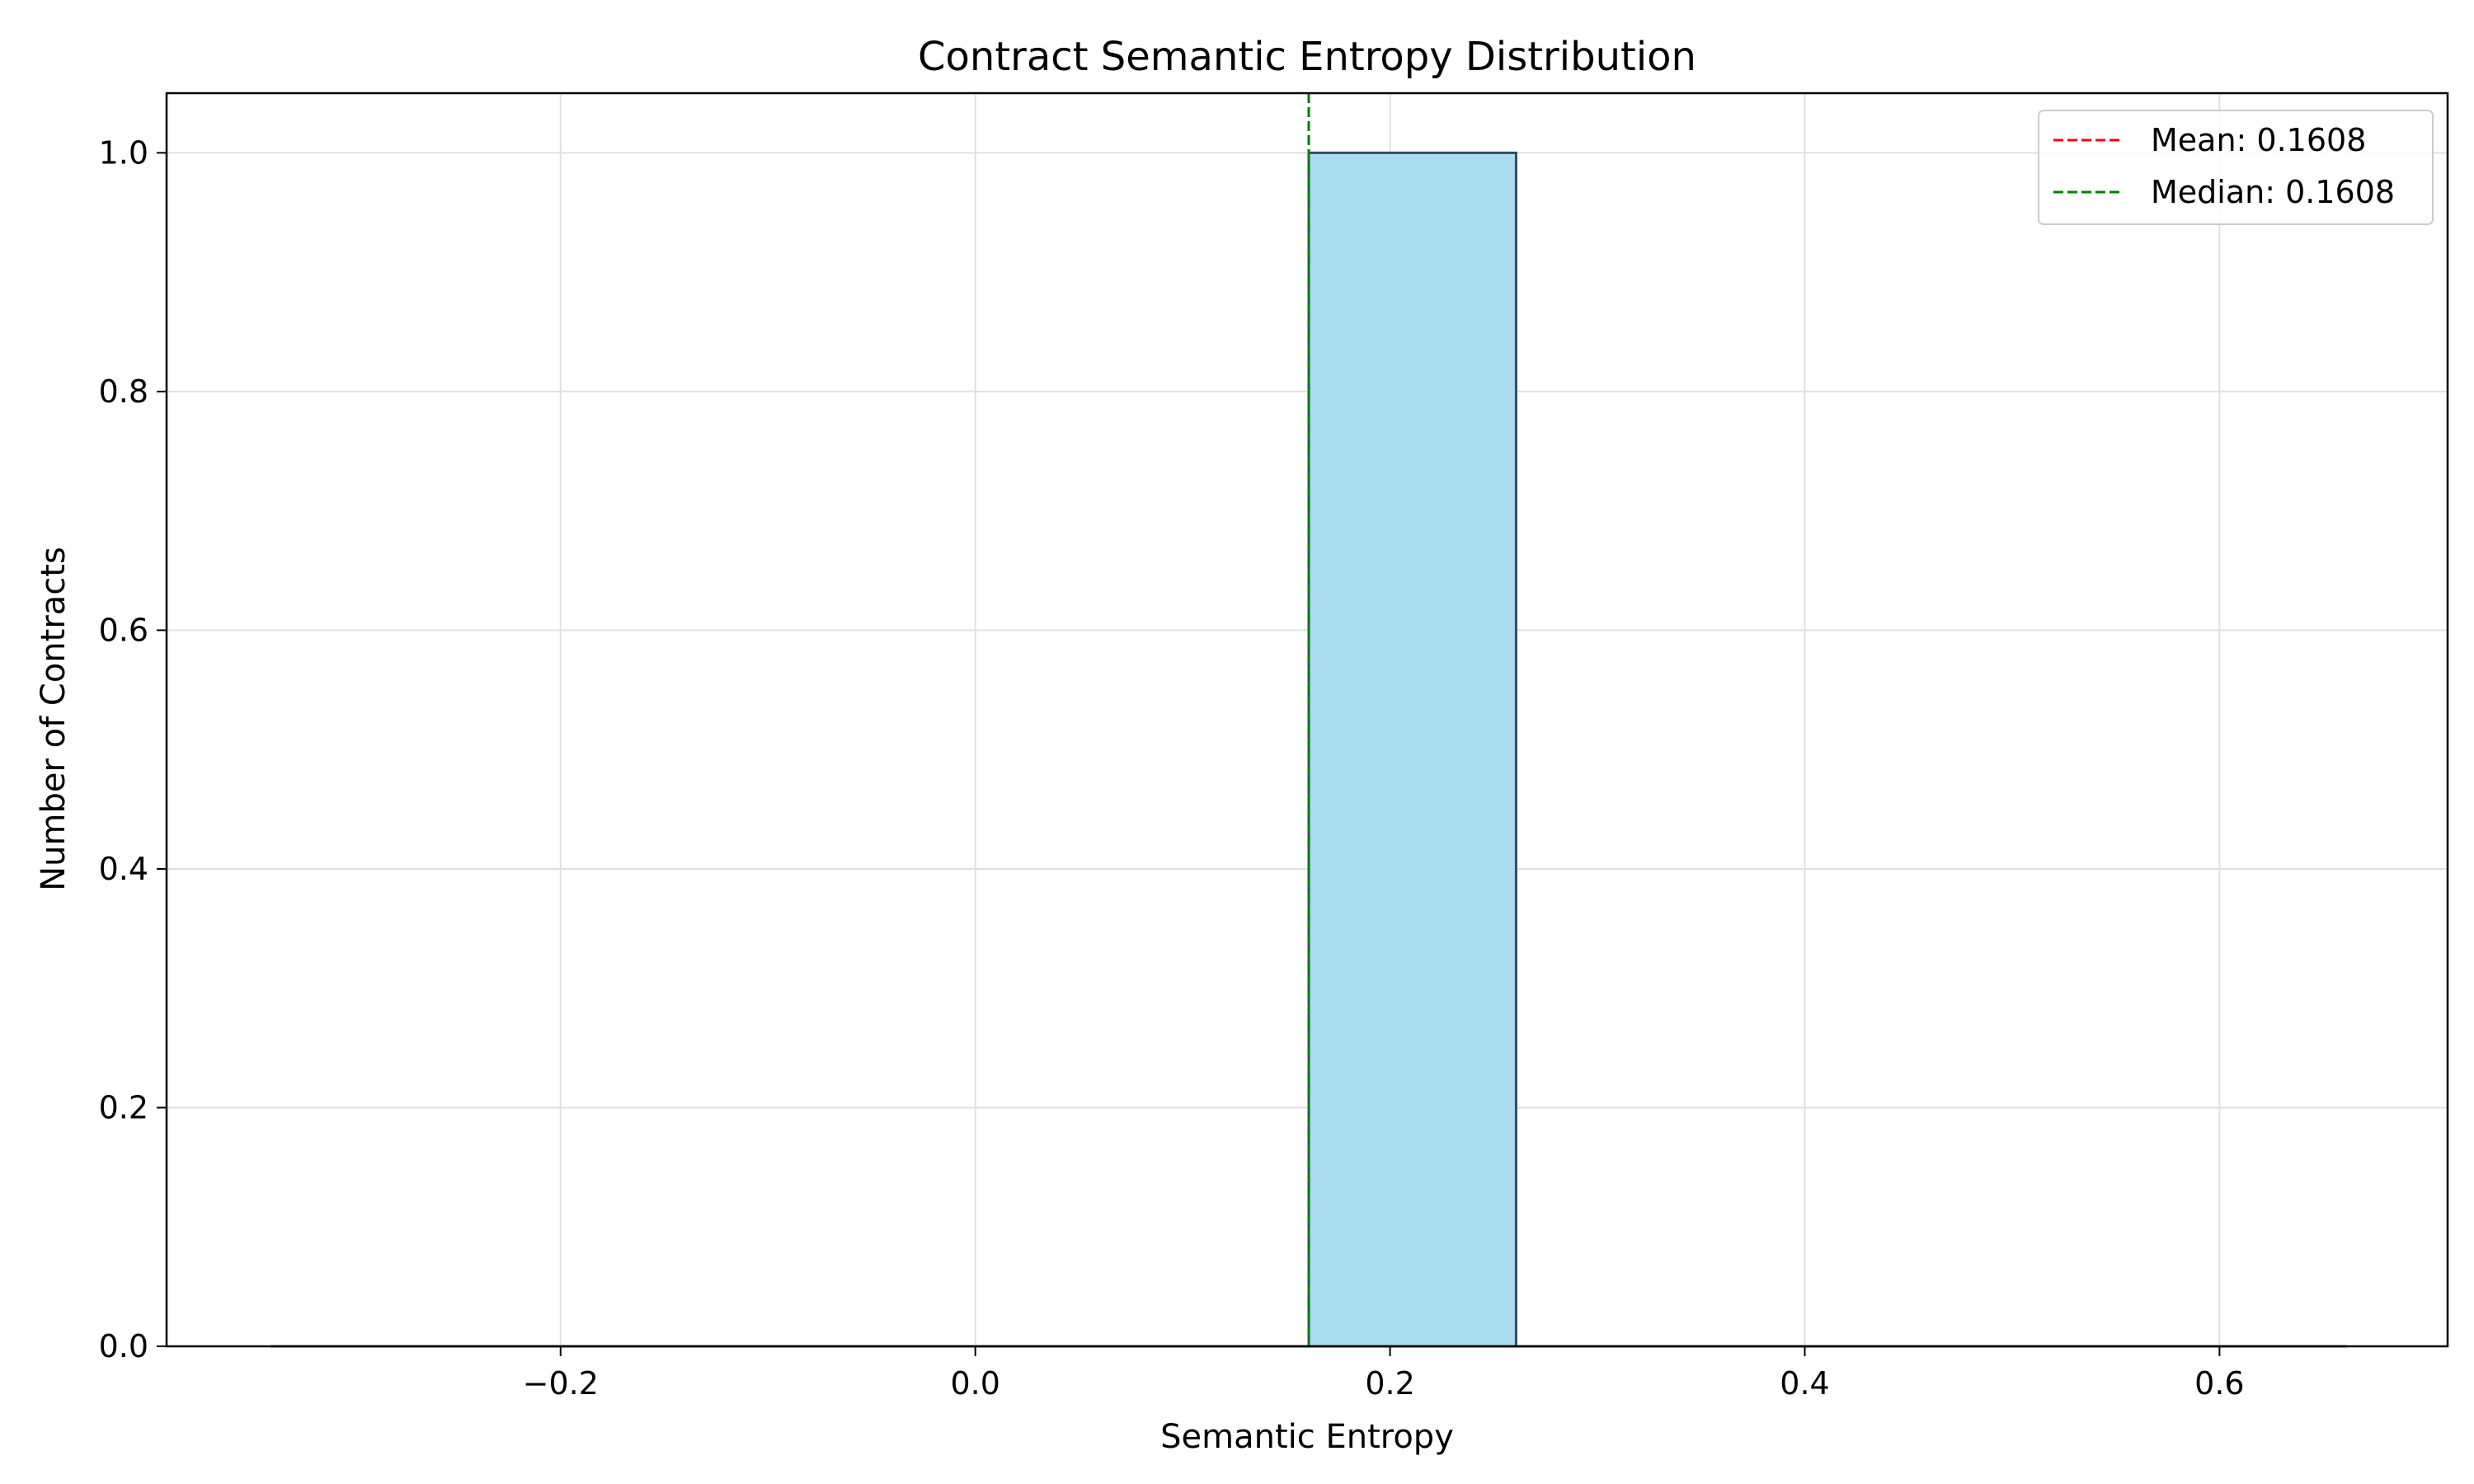 The image size is (2474, 1484). I want to click on legend-mean-label: Mean: 0.1608, so click(2258, 140).